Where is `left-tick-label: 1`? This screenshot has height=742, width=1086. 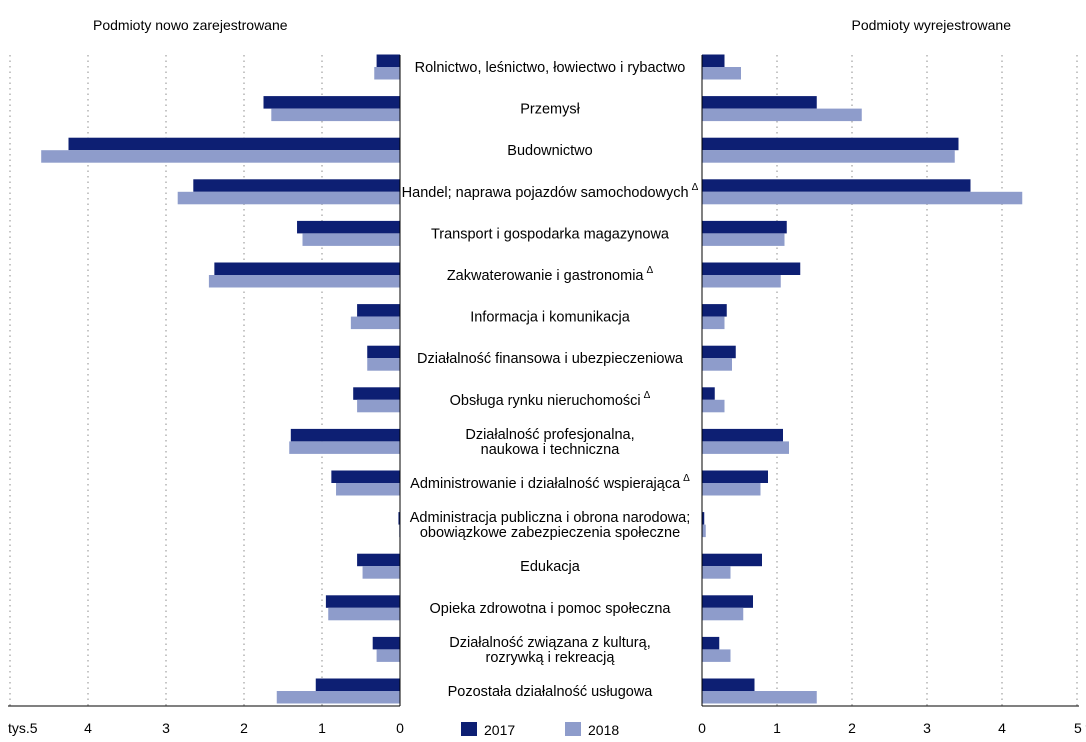 left-tick-label: 1 is located at coordinates (322, 728).